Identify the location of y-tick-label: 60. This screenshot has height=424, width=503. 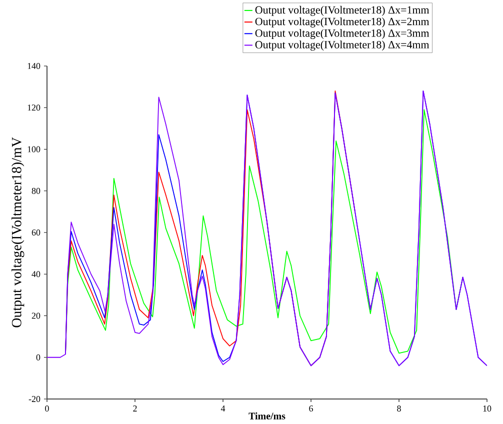
(36, 232).